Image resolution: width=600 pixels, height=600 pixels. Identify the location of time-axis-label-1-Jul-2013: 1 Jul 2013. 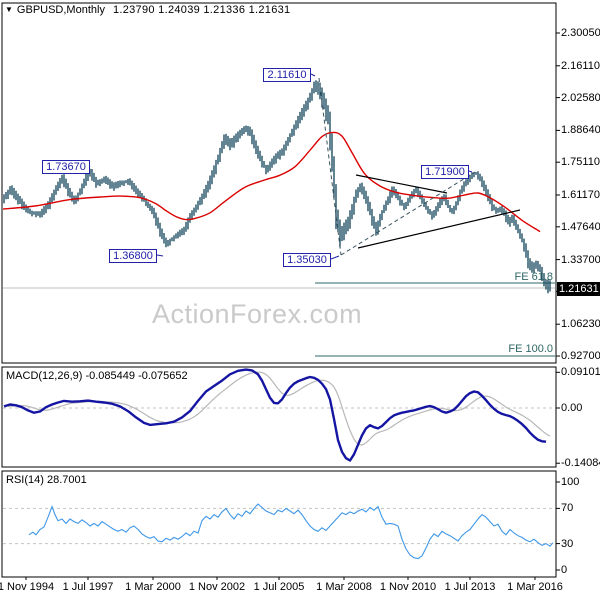
(470, 587).